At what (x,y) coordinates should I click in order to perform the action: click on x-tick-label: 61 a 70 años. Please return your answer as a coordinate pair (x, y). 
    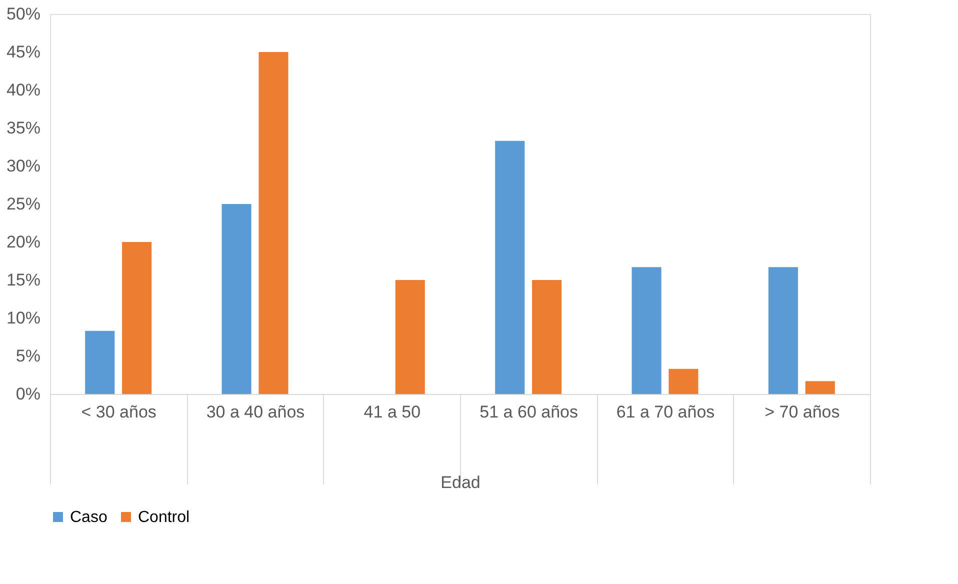
    Looking at the image, I should click on (665, 412).